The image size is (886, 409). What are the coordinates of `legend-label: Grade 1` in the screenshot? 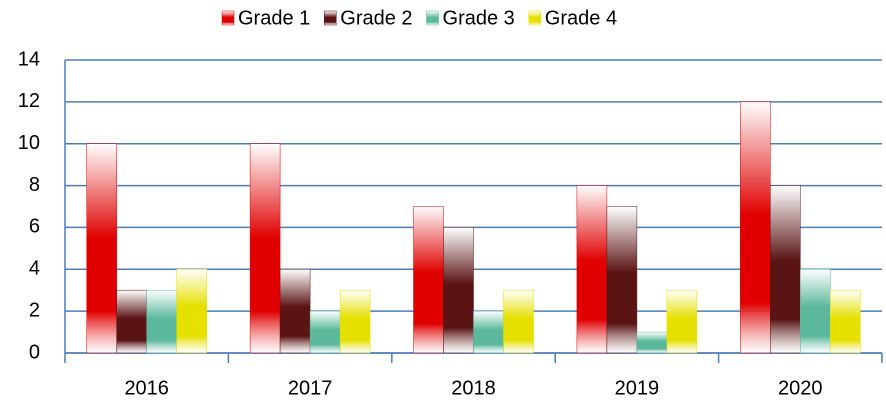 It's located at (274, 18).